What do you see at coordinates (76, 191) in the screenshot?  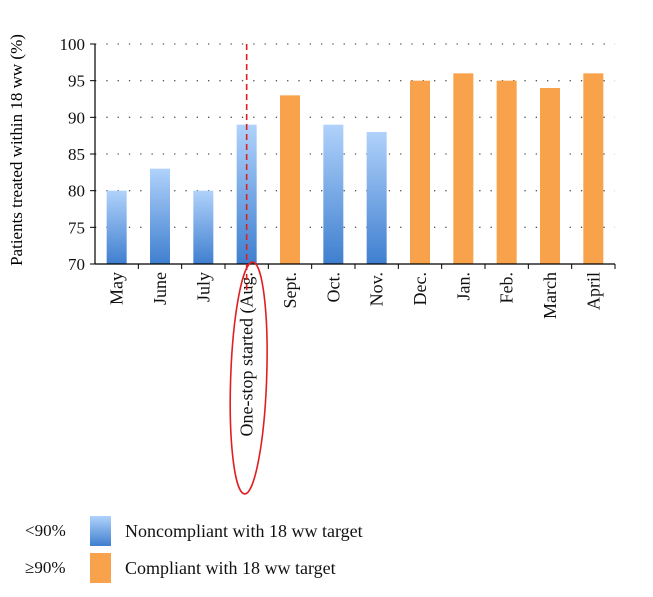 I see `y-tick-label: 80` at bounding box center [76, 191].